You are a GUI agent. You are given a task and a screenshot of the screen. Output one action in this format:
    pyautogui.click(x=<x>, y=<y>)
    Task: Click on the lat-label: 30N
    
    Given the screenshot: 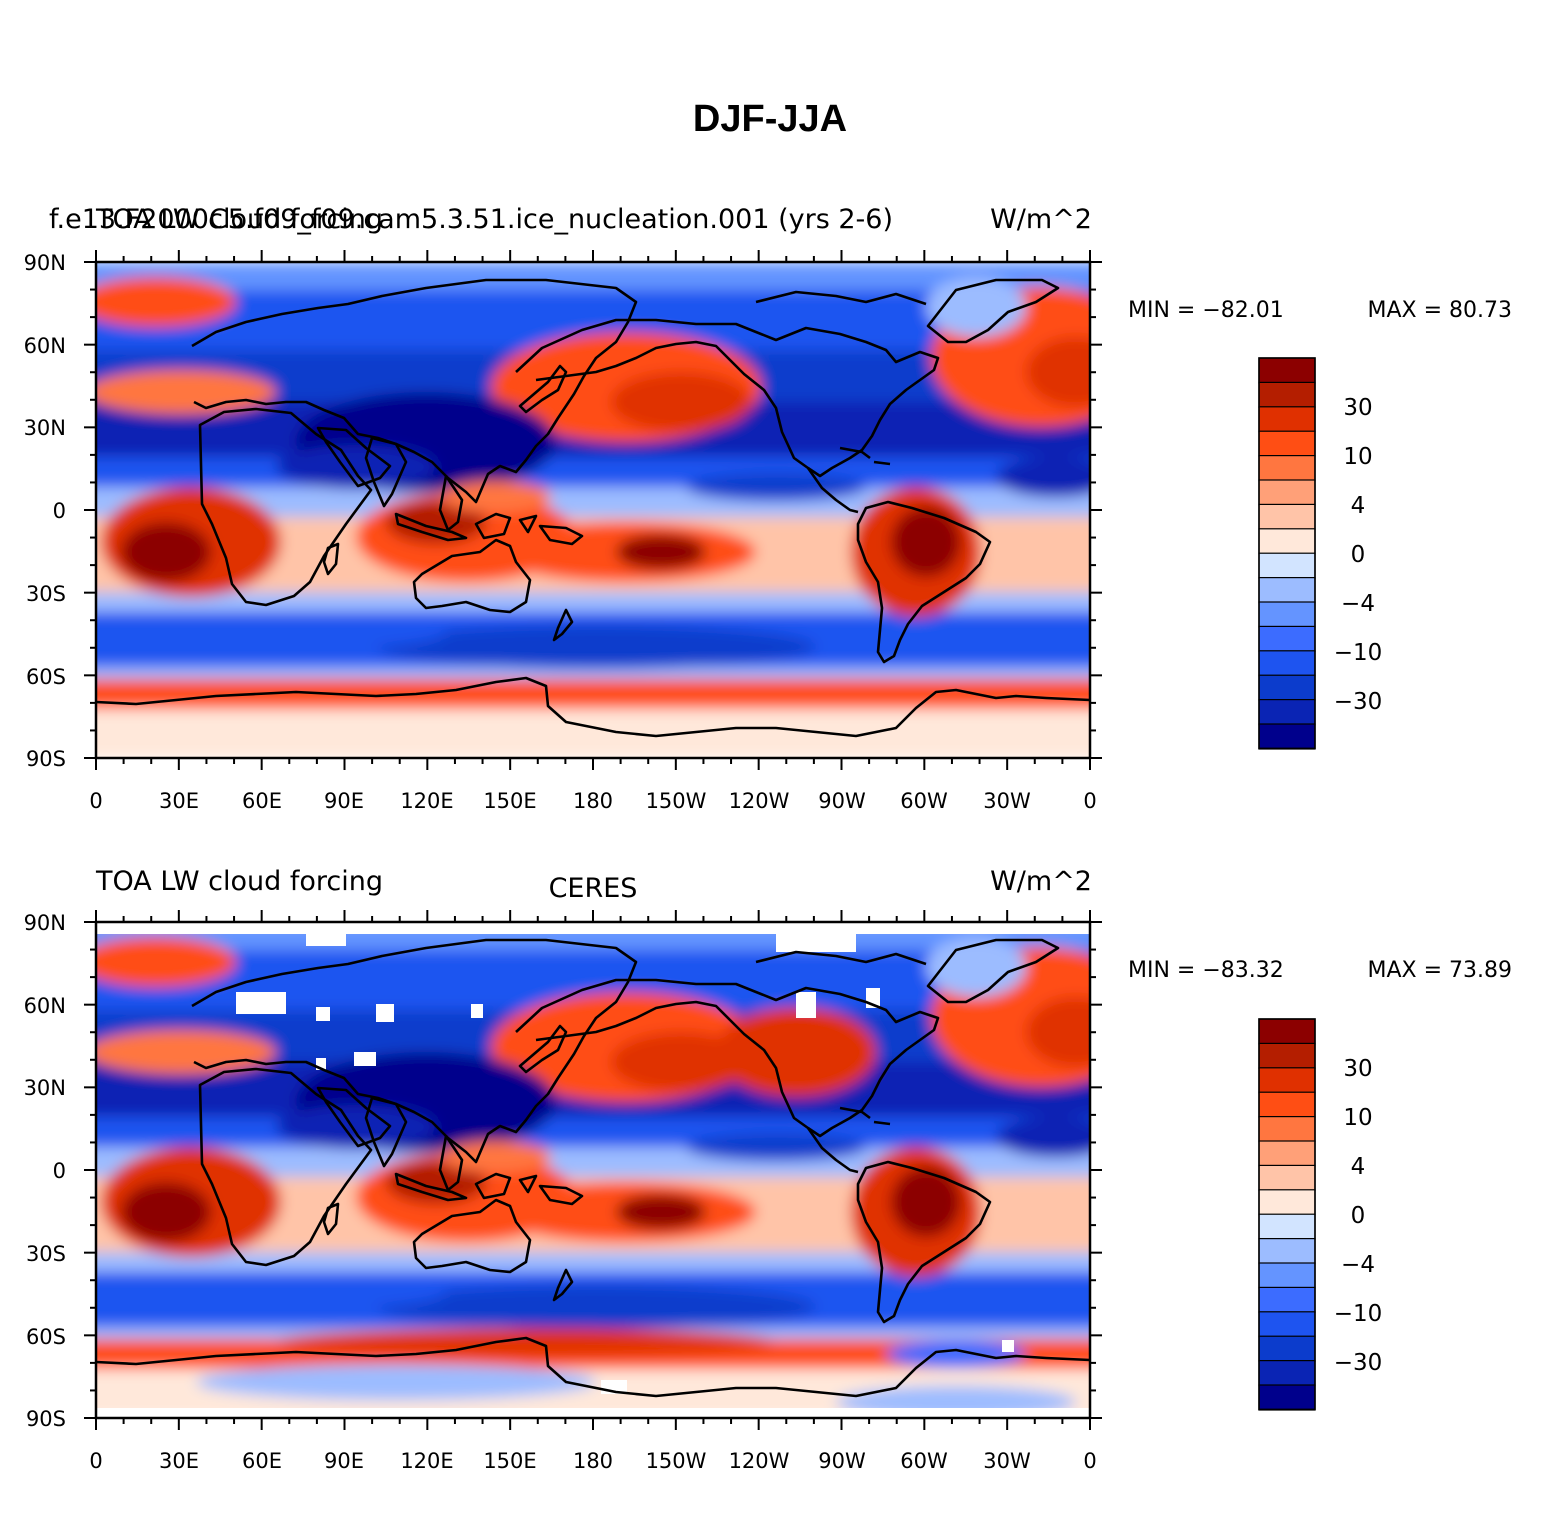 What is the action you would take?
    pyautogui.click(x=45, y=428)
    